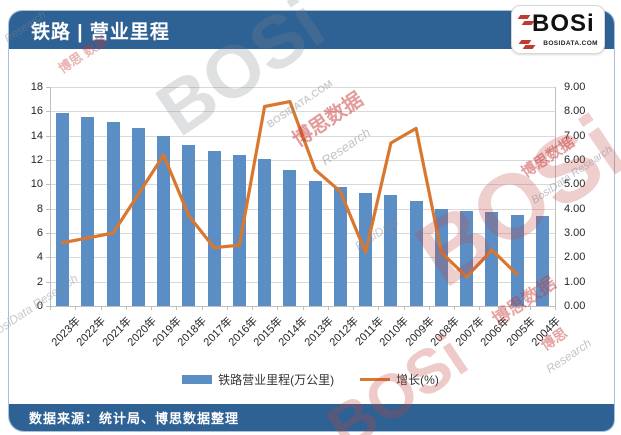 The height and width of the screenshot is (435, 621). I want to click on logo-subtext: BOSIDATA.COM, so click(570, 43).